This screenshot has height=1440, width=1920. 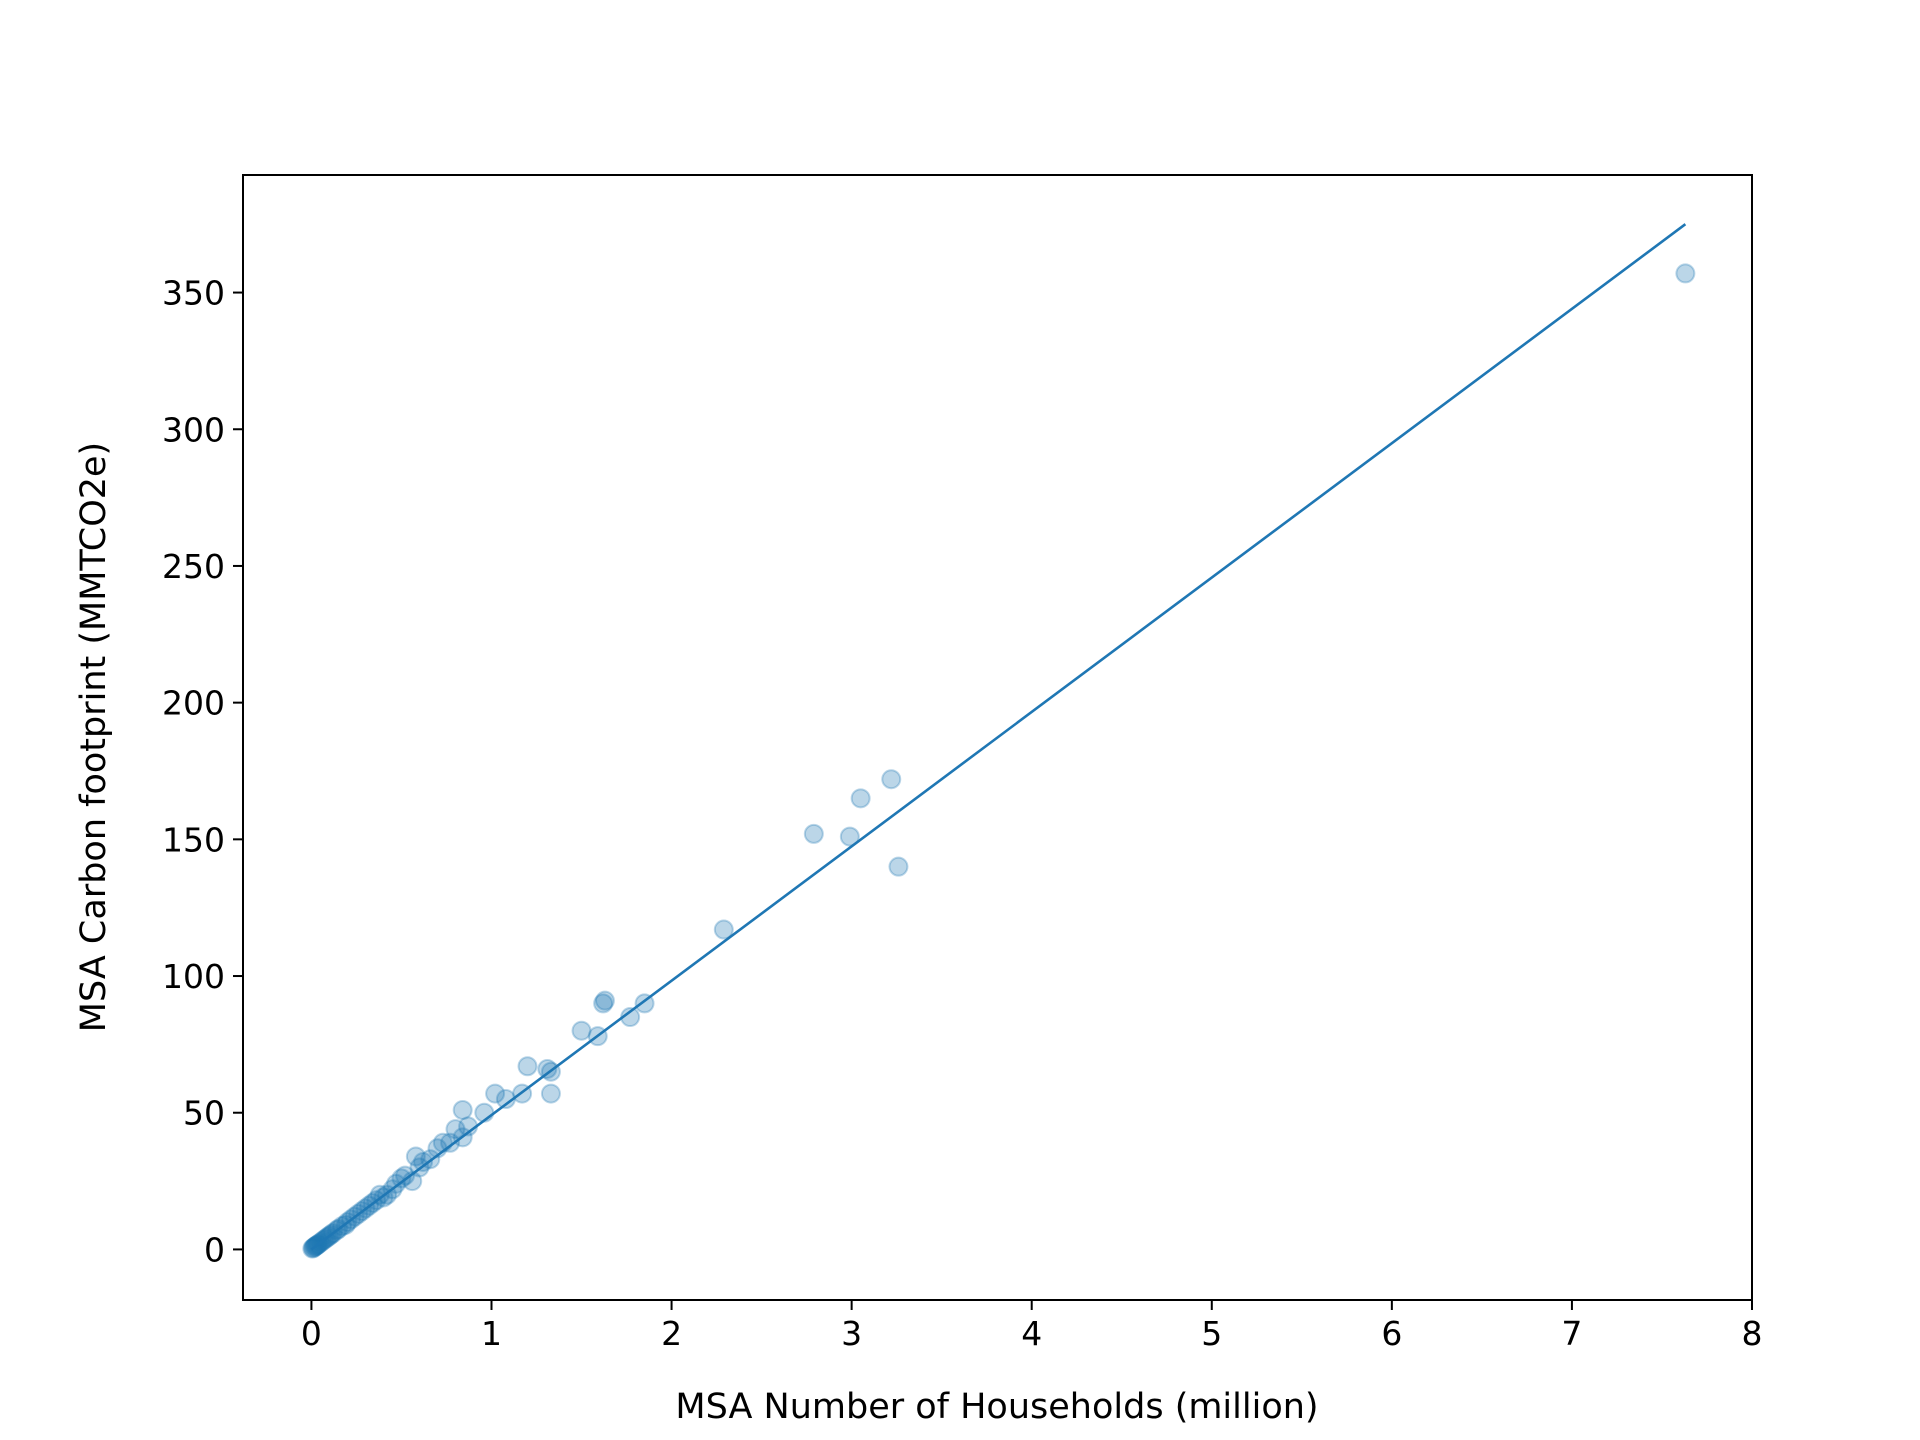 What do you see at coordinates (193, 429) in the screenshot?
I see `y-tick-label: 300` at bounding box center [193, 429].